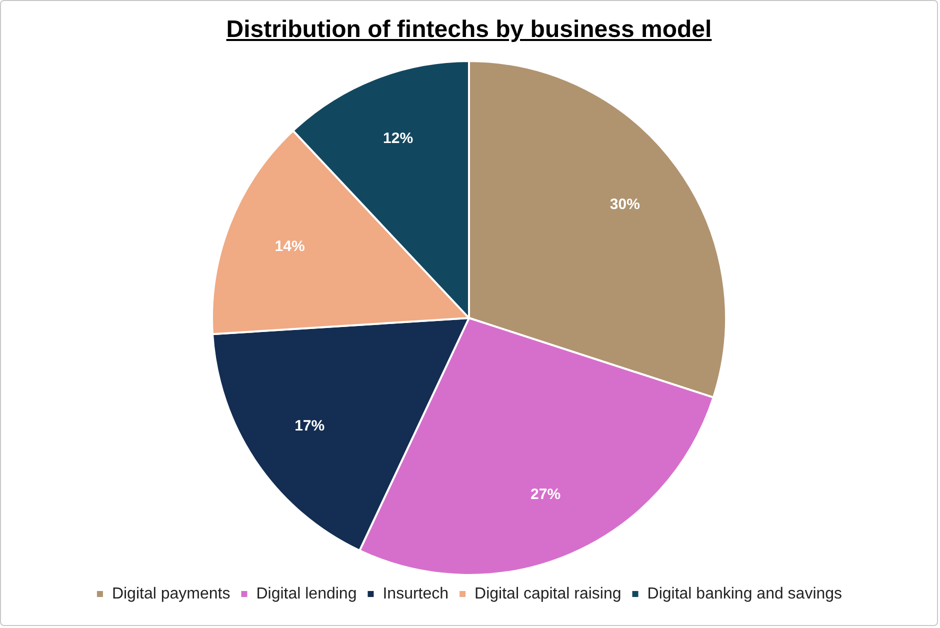 This screenshot has width=940, height=628. Describe the element at coordinates (545, 495) in the screenshot. I see `data-label: 27%` at that location.